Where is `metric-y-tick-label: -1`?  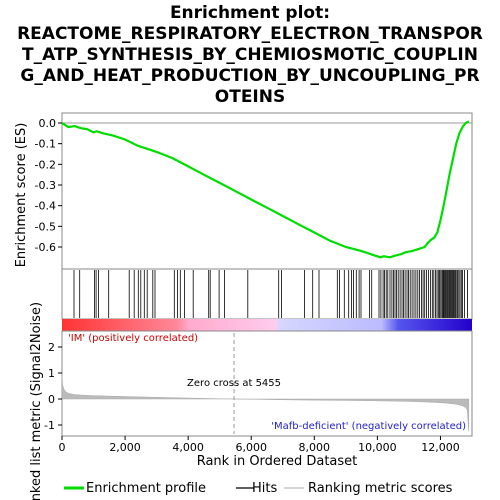
metric-y-tick-label: -1 is located at coordinates (49, 425).